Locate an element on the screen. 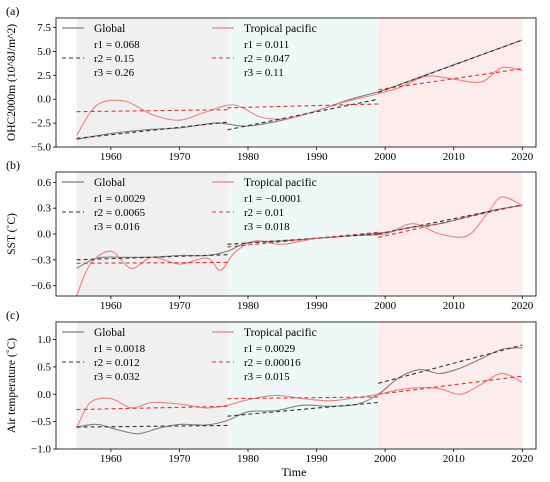 The height and width of the screenshot is (482, 550). legend-tropical-stat: r3 = 0.018 is located at coordinates (267, 227).